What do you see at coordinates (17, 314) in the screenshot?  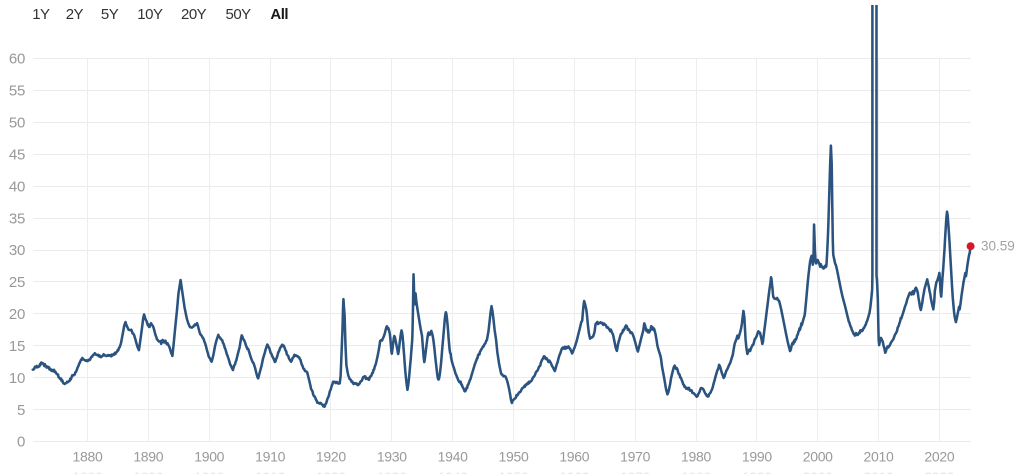 I see `svg-text: 20` at bounding box center [17, 314].